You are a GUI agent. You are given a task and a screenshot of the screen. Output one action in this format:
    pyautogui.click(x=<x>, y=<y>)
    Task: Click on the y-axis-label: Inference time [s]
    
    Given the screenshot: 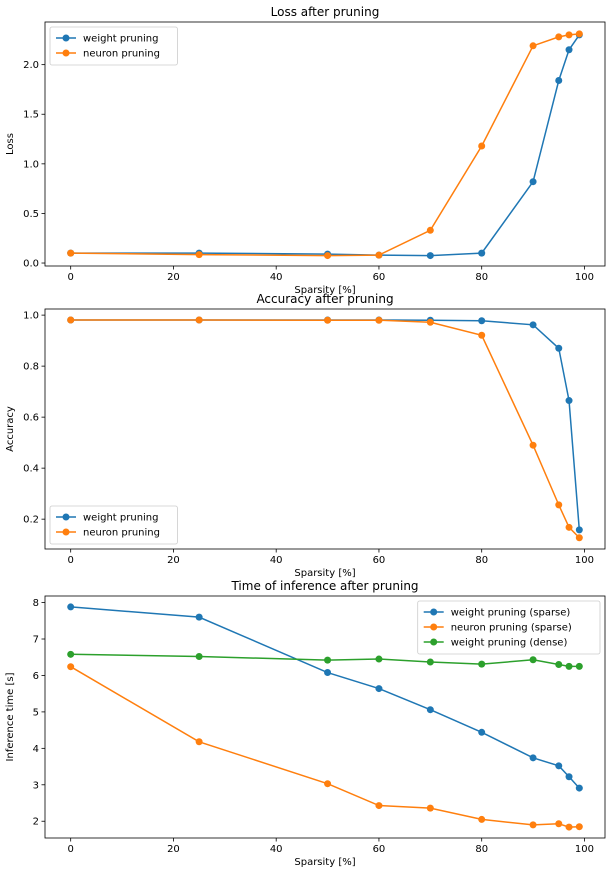 What is the action you would take?
    pyautogui.click(x=10, y=716)
    